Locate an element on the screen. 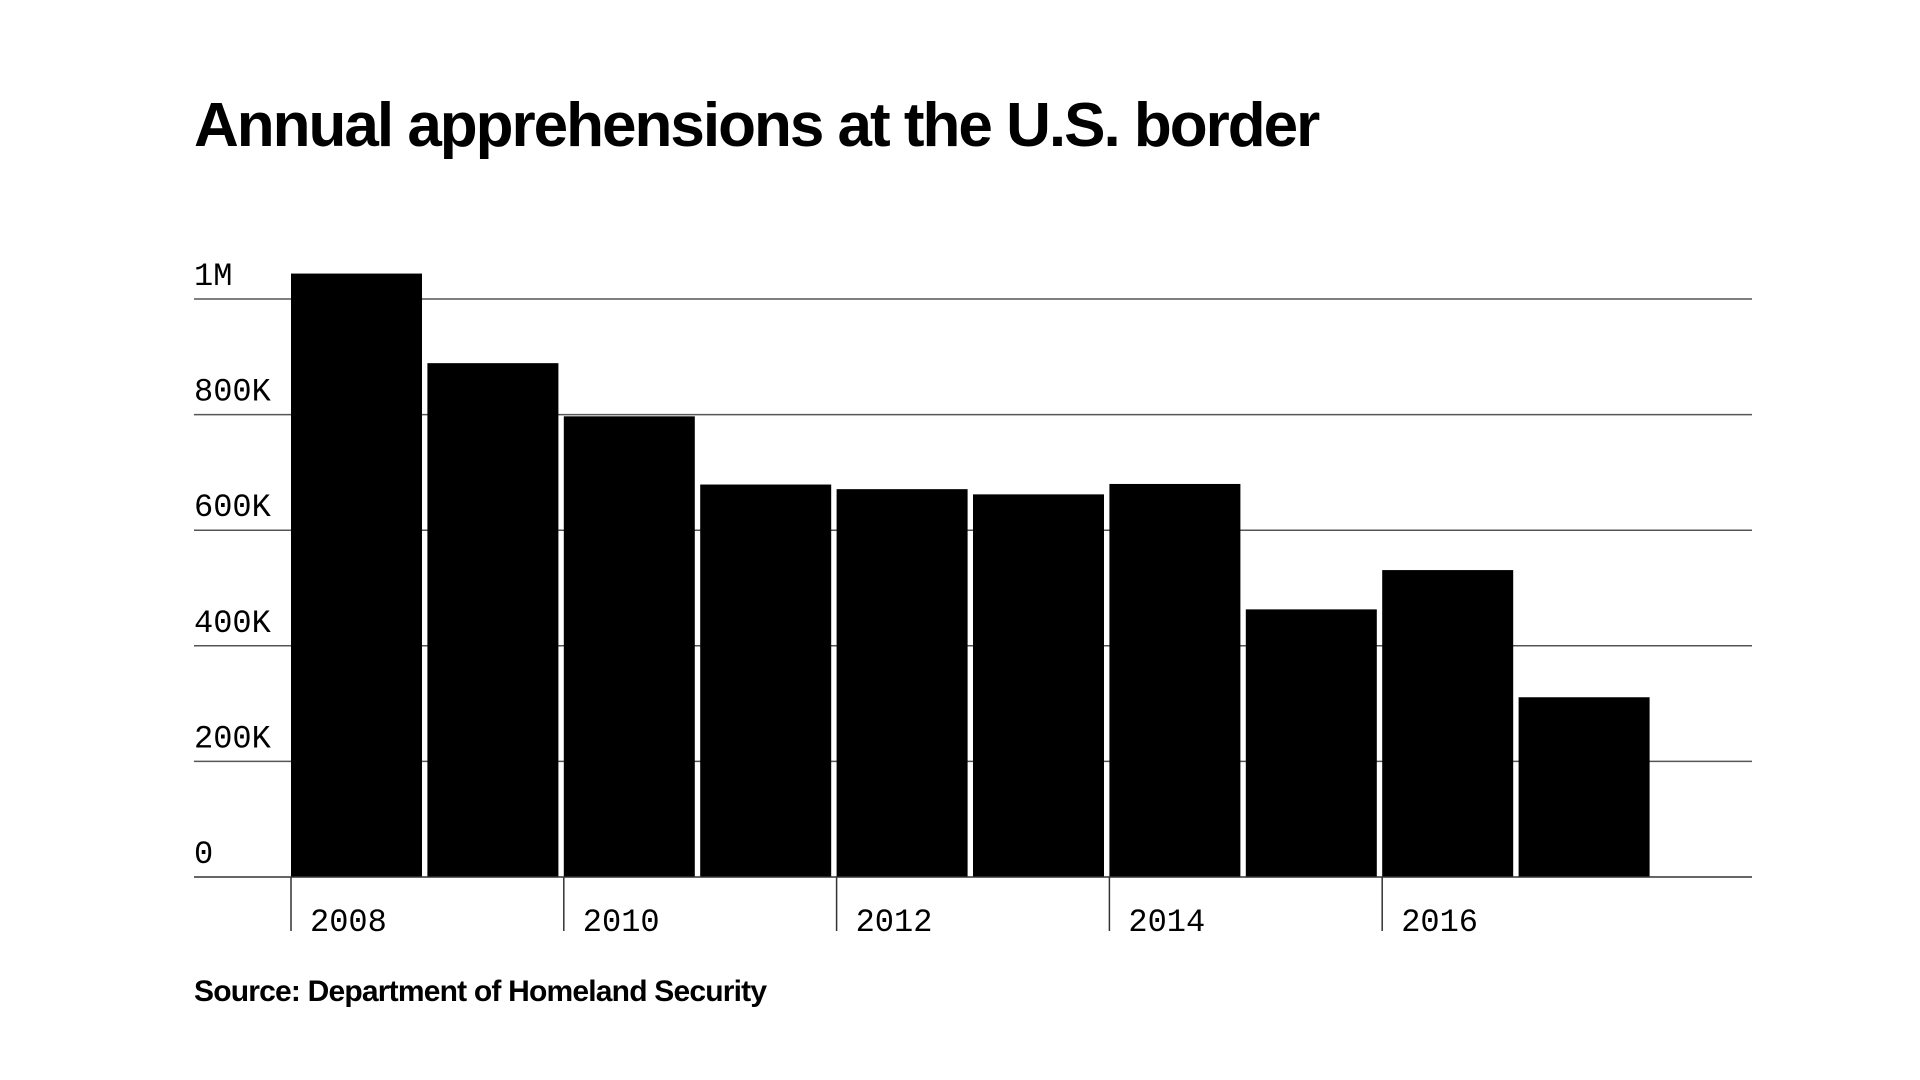 This screenshot has width=1920, height=1080. bar-2009 is located at coordinates (493, 620).